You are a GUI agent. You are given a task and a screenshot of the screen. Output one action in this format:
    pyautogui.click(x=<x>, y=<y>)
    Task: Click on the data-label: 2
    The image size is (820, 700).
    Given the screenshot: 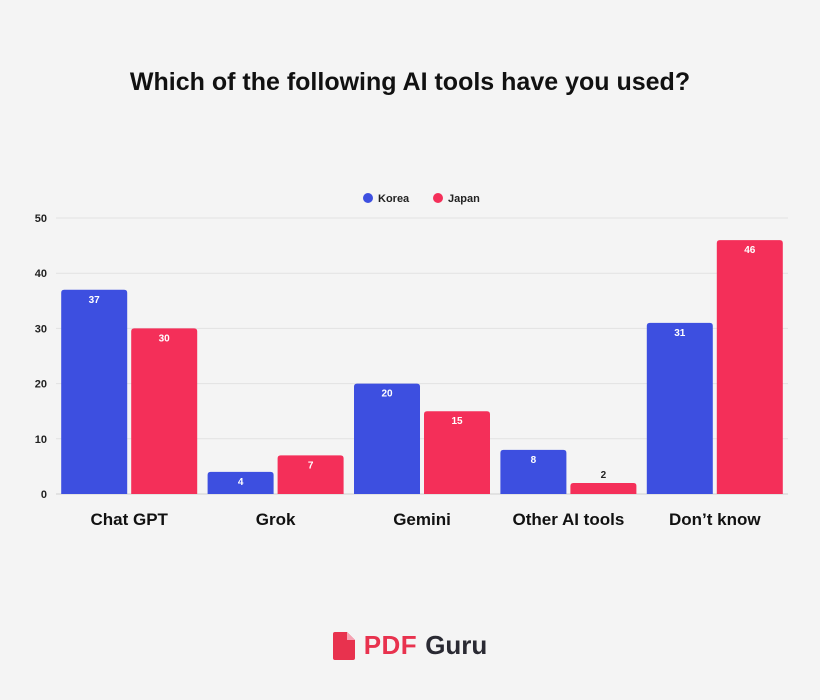 What is the action you would take?
    pyautogui.click(x=604, y=475)
    